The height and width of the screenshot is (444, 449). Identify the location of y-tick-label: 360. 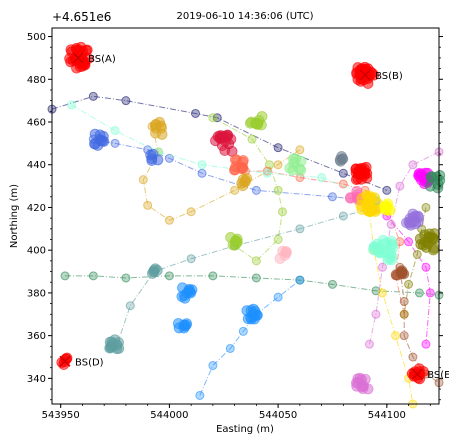
(36, 336).